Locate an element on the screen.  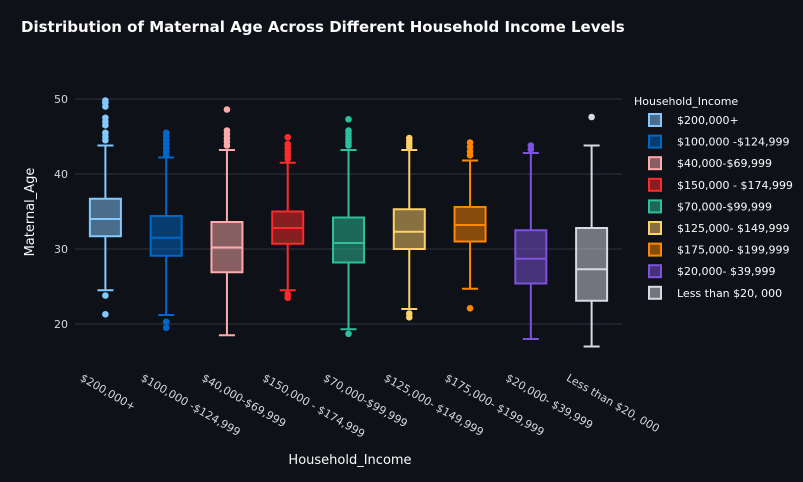
legend-item-7: $175,000- $199,999 is located at coordinates (718, 249).